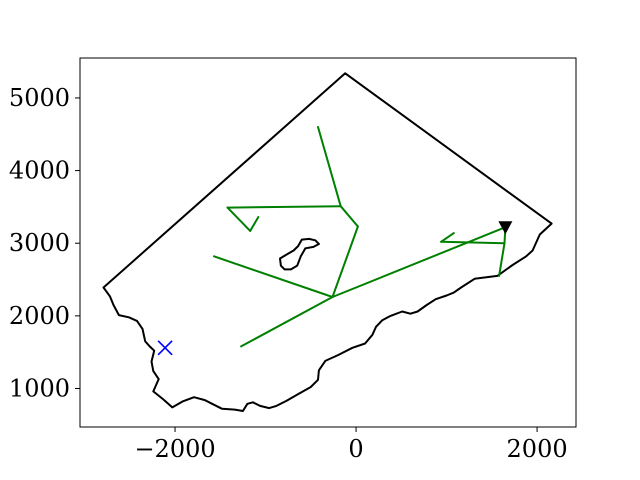  I want to click on x-tick-label: 2000, so click(537, 449).